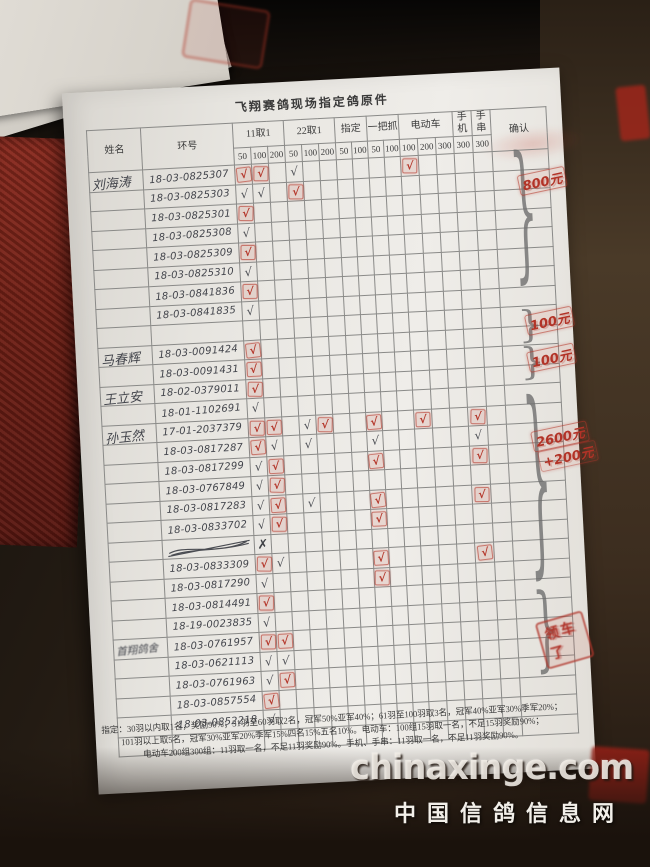 The width and height of the screenshot is (650, 867). I want to click on handwritten-ring-number: 18-03-0814491, so click(211, 606).